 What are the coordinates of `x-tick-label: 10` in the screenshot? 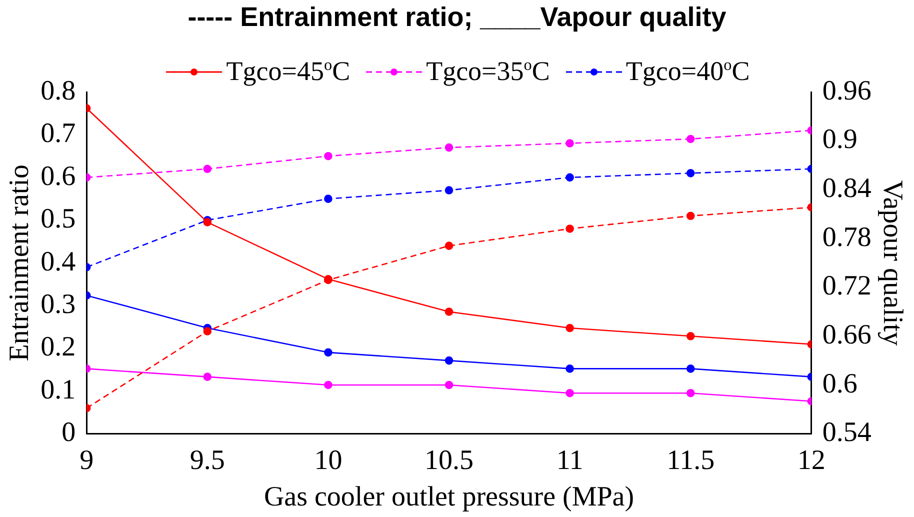 It's located at (328, 460).